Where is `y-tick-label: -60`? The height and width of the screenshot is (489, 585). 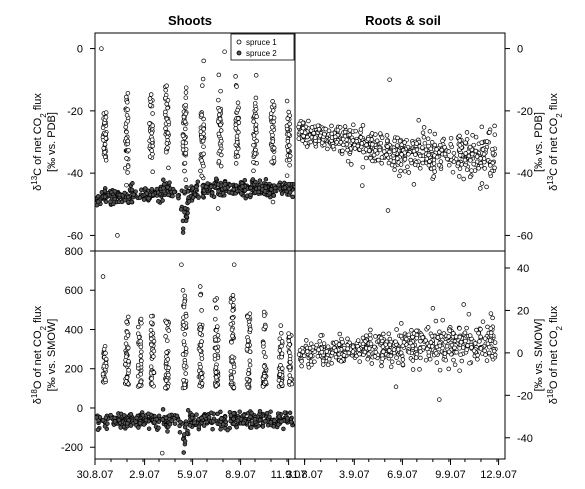
y-tick-label: -60 is located at coordinates (75, 236).